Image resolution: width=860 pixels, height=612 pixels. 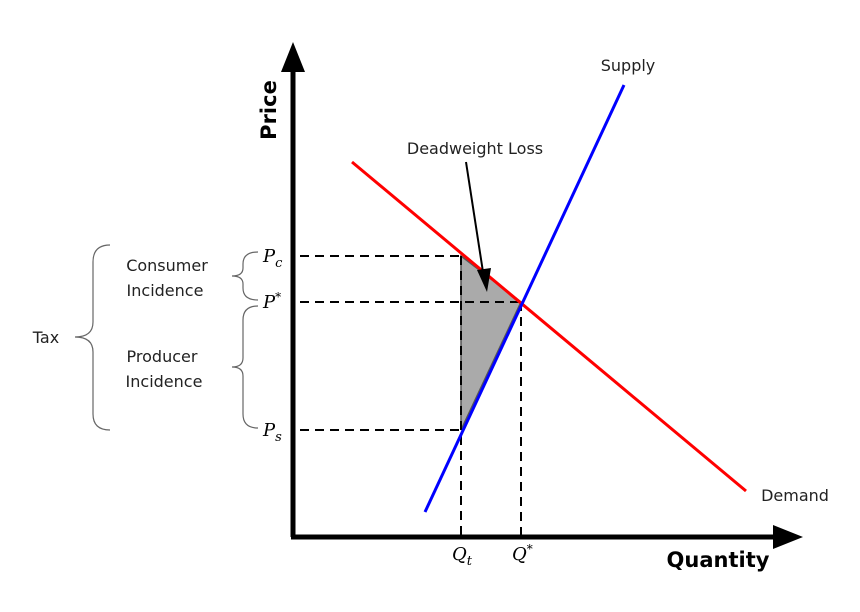 I want to click on price-label: Pc, so click(x=272, y=258).